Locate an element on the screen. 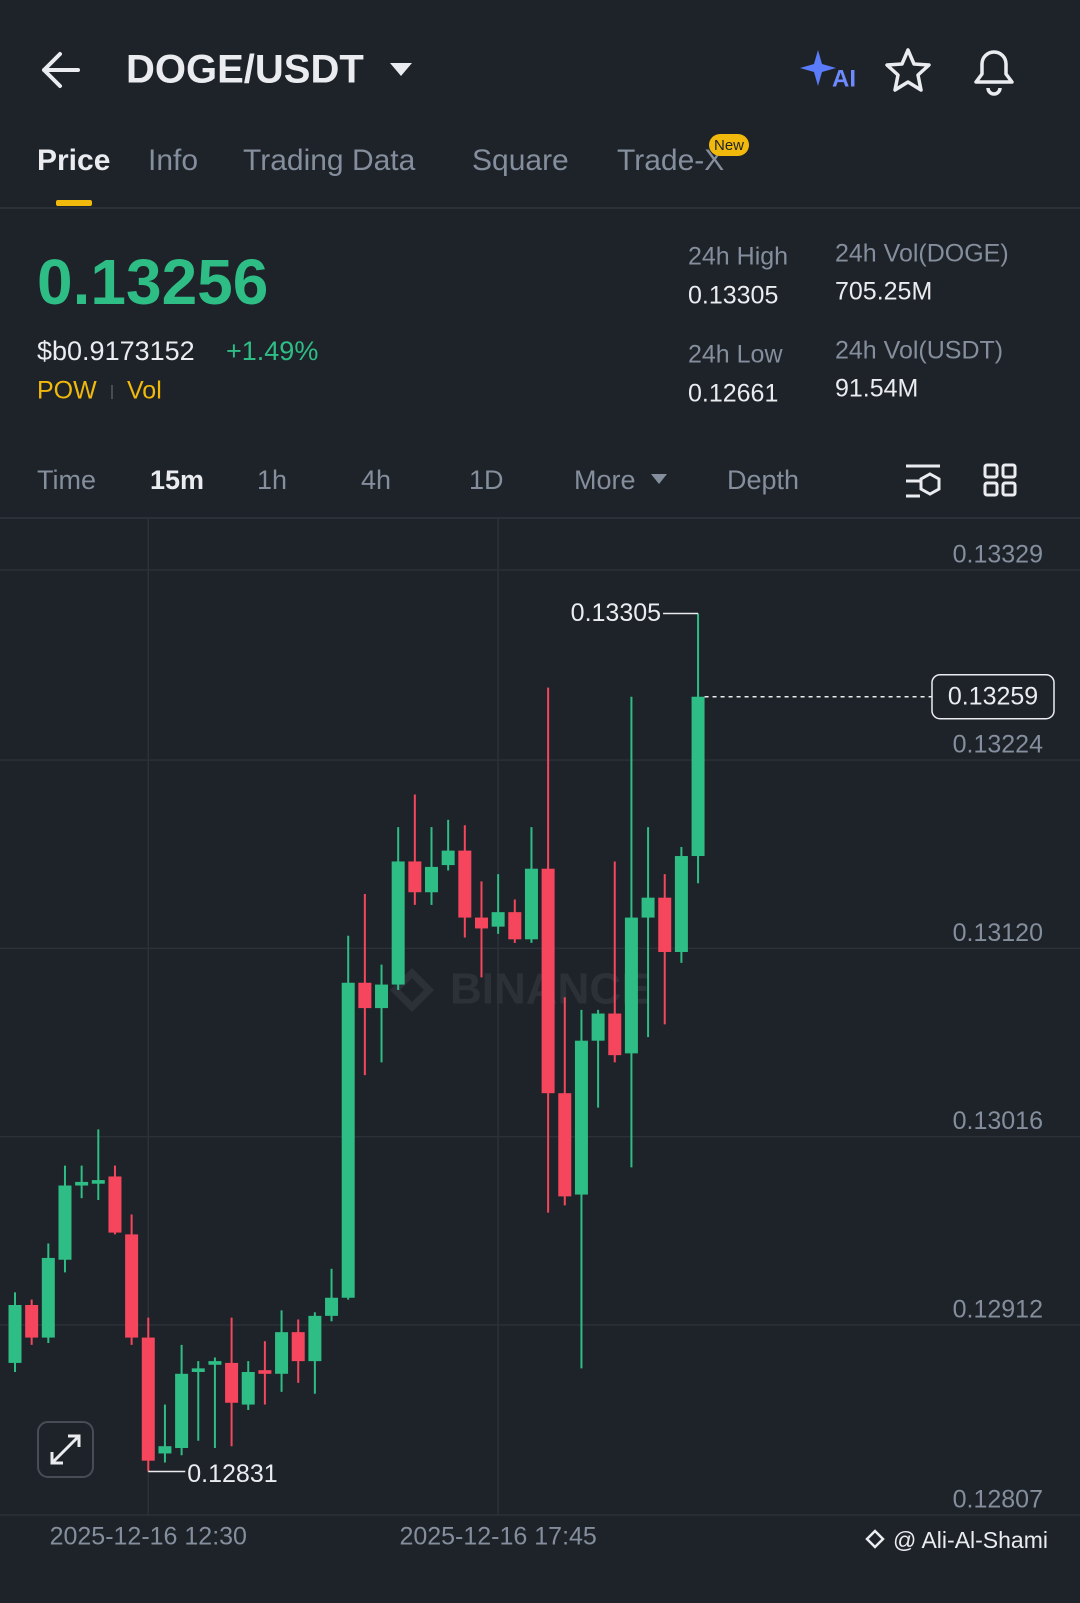  tab: Price is located at coordinates (73, 160).